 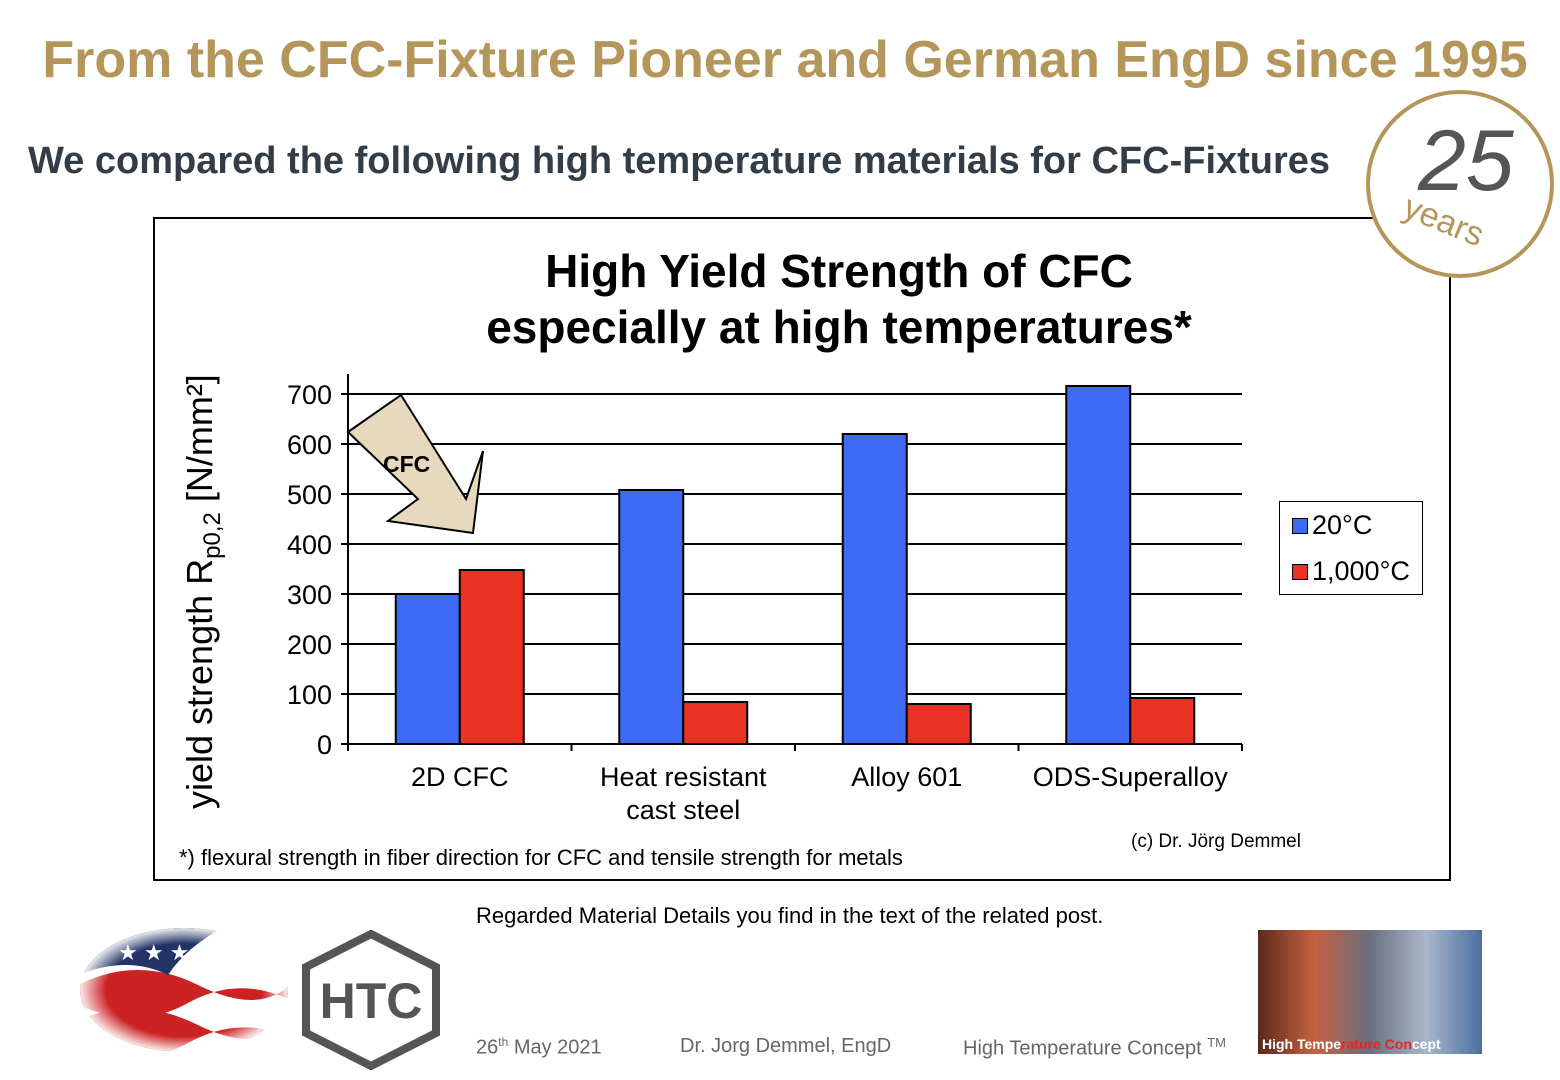 What do you see at coordinates (1131, 777) in the screenshot?
I see `x-tick-label: ODS-Superalloy` at bounding box center [1131, 777].